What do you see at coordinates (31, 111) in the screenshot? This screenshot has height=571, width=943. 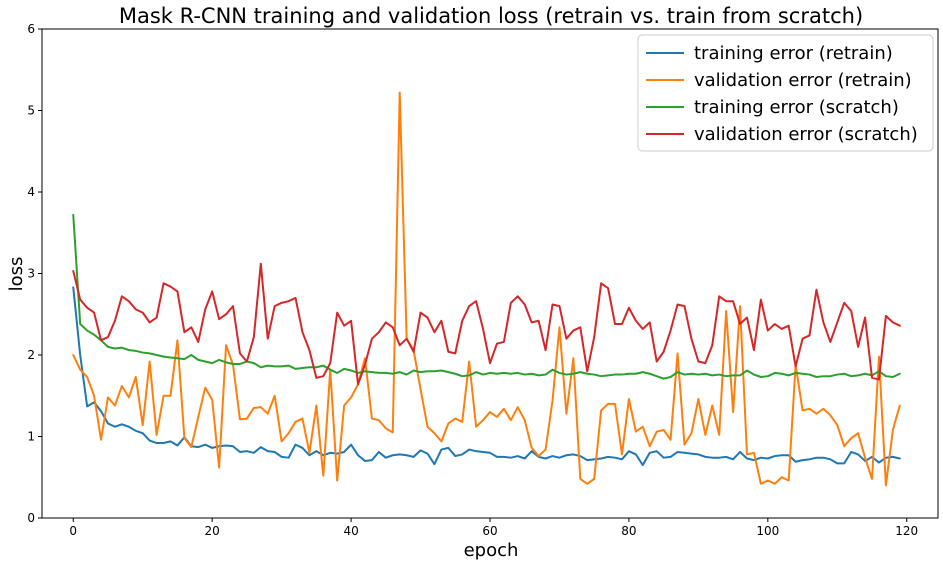 I see `y-tick-label: 5` at bounding box center [31, 111].